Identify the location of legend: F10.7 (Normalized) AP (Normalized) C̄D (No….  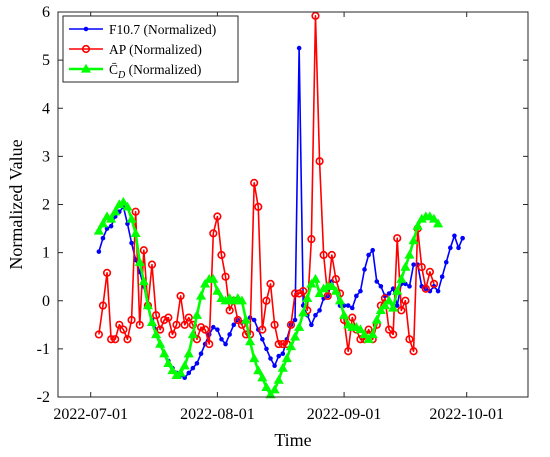
(150, 49).